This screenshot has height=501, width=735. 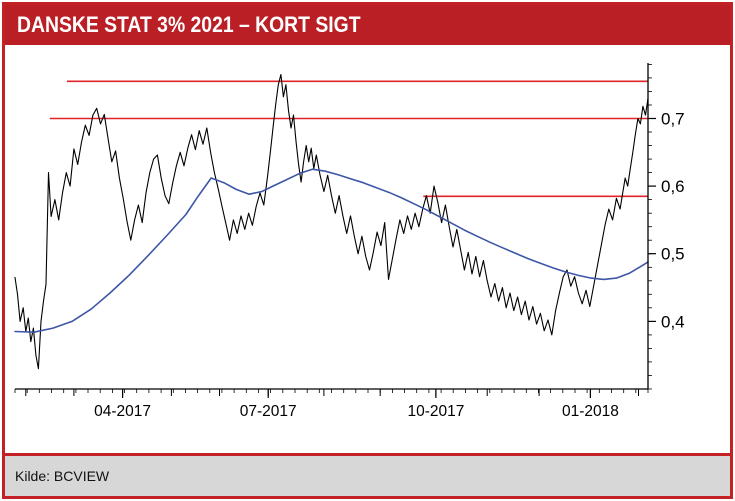 What do you see at coordinates (435, 411) in the screenshot?
I see `x-tick-label: 10-2017` at bounding box center [435, 411].